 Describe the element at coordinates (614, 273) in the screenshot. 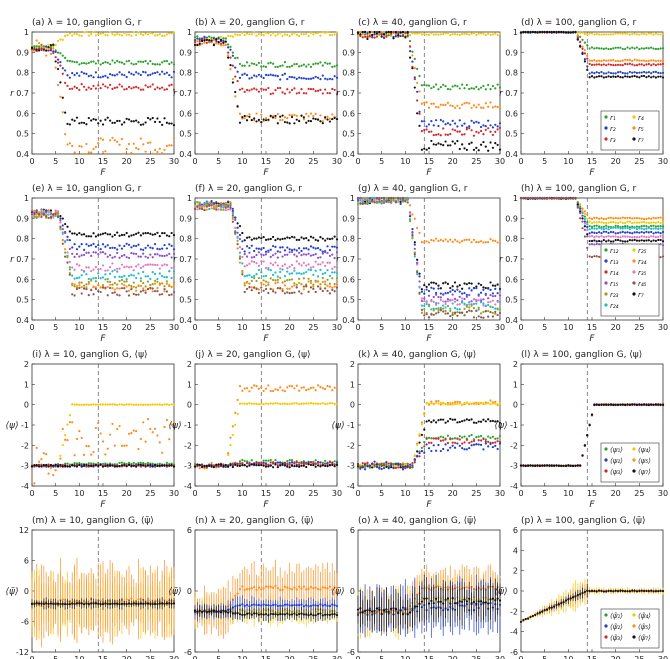

I see `legend-label: r₁₄` at that location.